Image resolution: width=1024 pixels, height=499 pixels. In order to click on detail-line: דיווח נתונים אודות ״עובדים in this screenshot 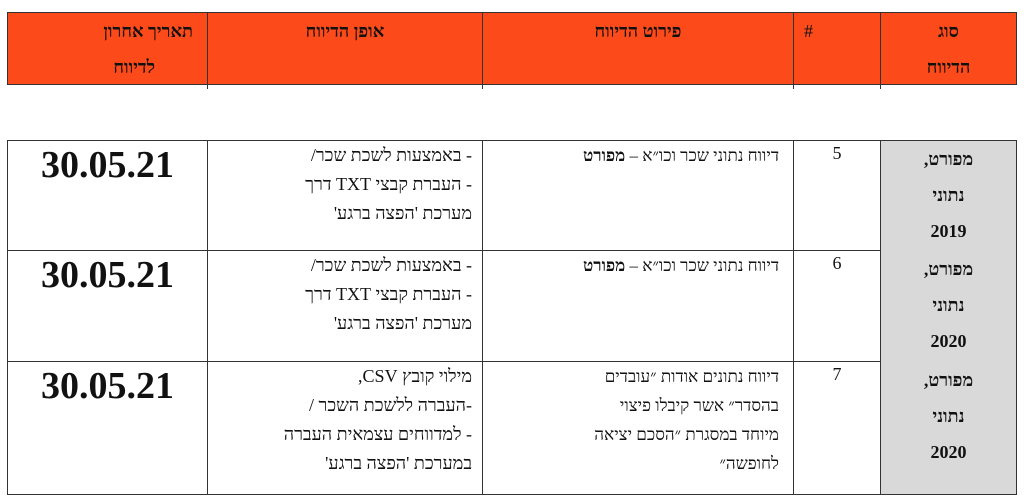, I will do `click(691, 376)`.